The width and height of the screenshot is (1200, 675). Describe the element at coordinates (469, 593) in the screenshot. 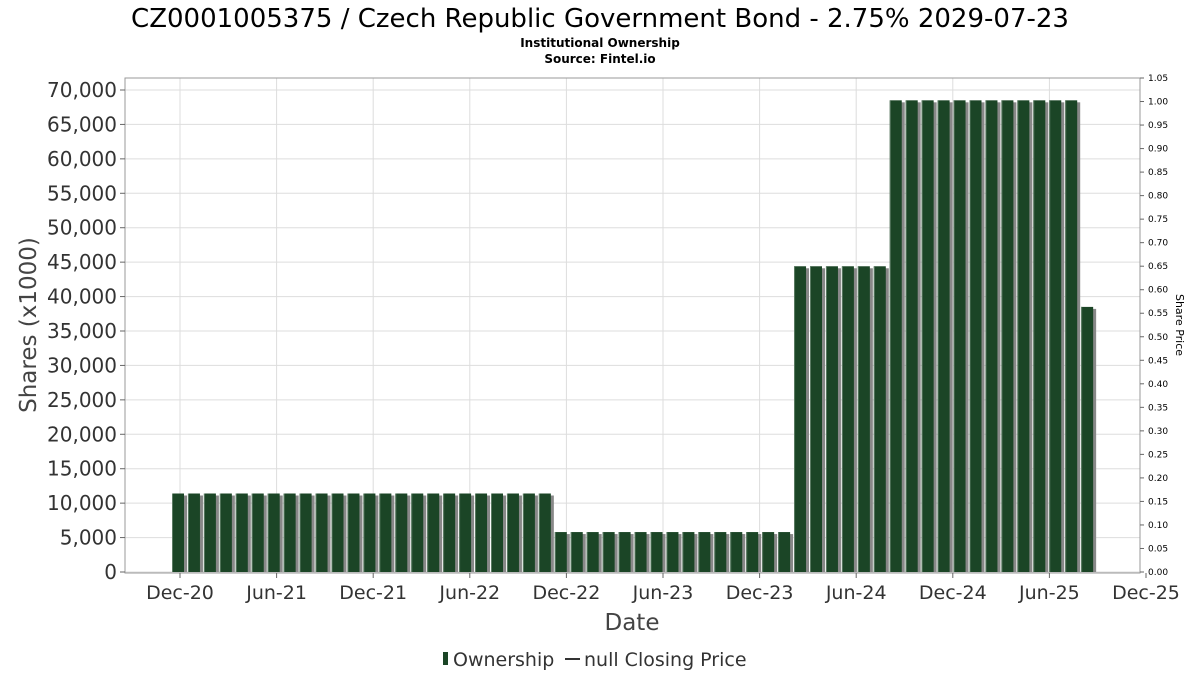

I see `x-tick-label: Jun-22` at that location.